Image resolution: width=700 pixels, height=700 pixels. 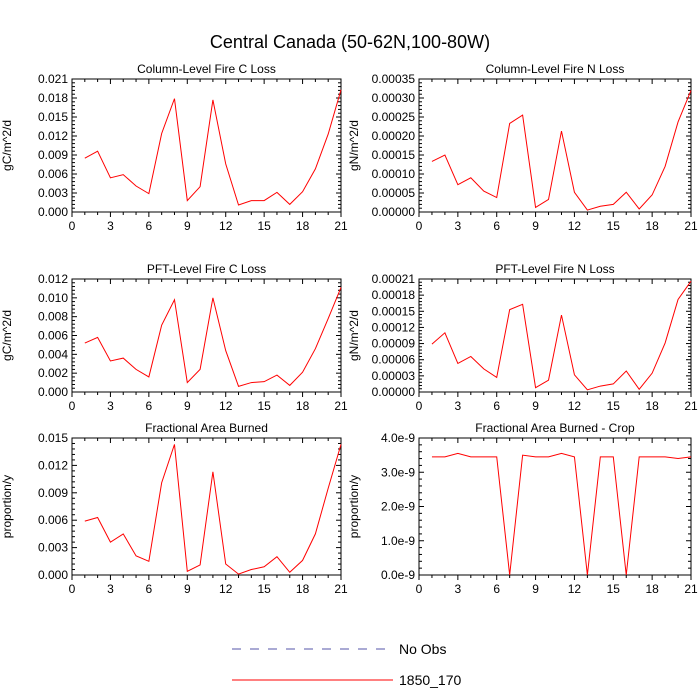 What do you see at coordinates (53, 373) in the screenshot?
I see `y-tick-label: 0.002` at bounding box center [53, 373].